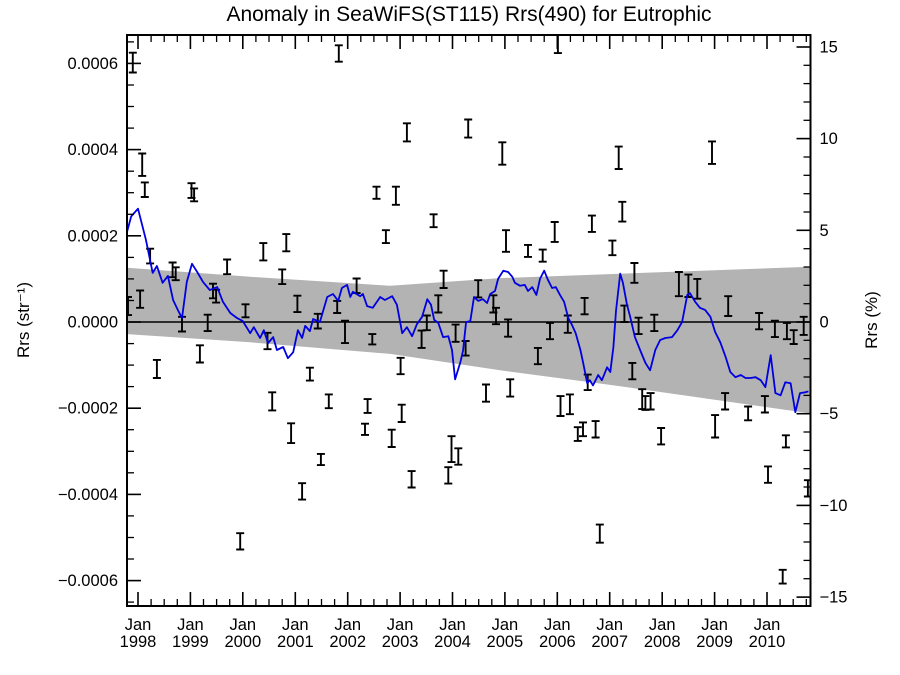 Image resolution: width=900 pixels, height=675 pixels. What do you see at coordinates (824, 231) in the screenshot?
I see `svg-text: 5` at bounding box center [824, 231].